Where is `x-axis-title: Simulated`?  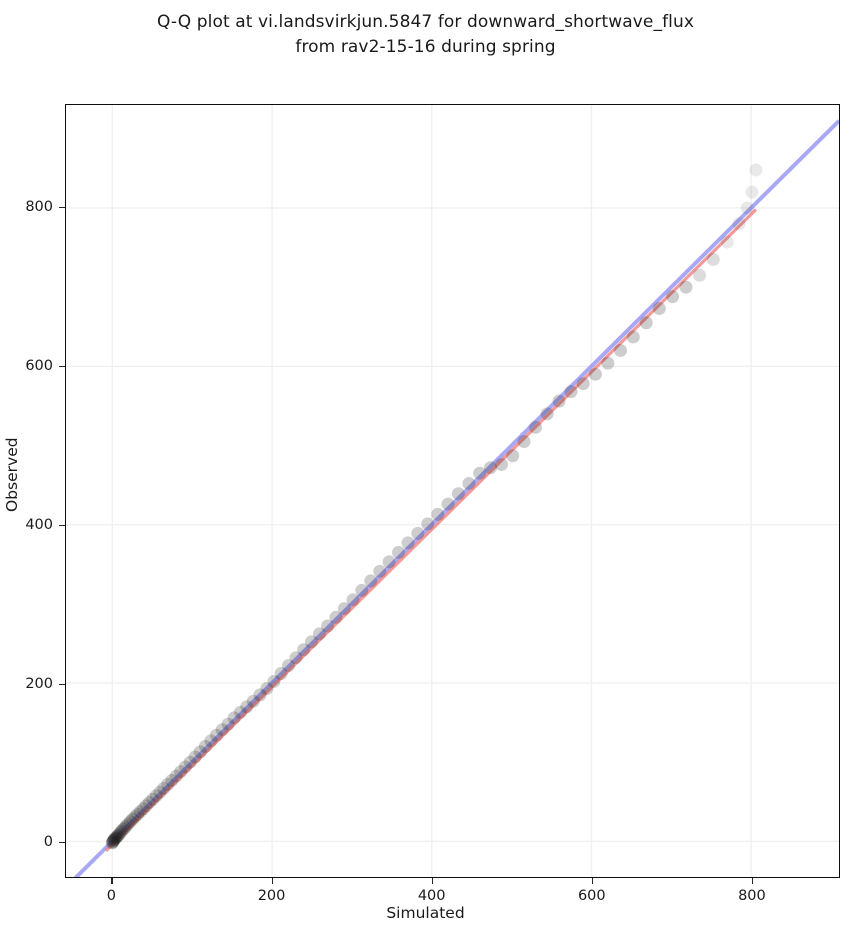 x-axis-title: Simulated is located at coordinates (425, 913).